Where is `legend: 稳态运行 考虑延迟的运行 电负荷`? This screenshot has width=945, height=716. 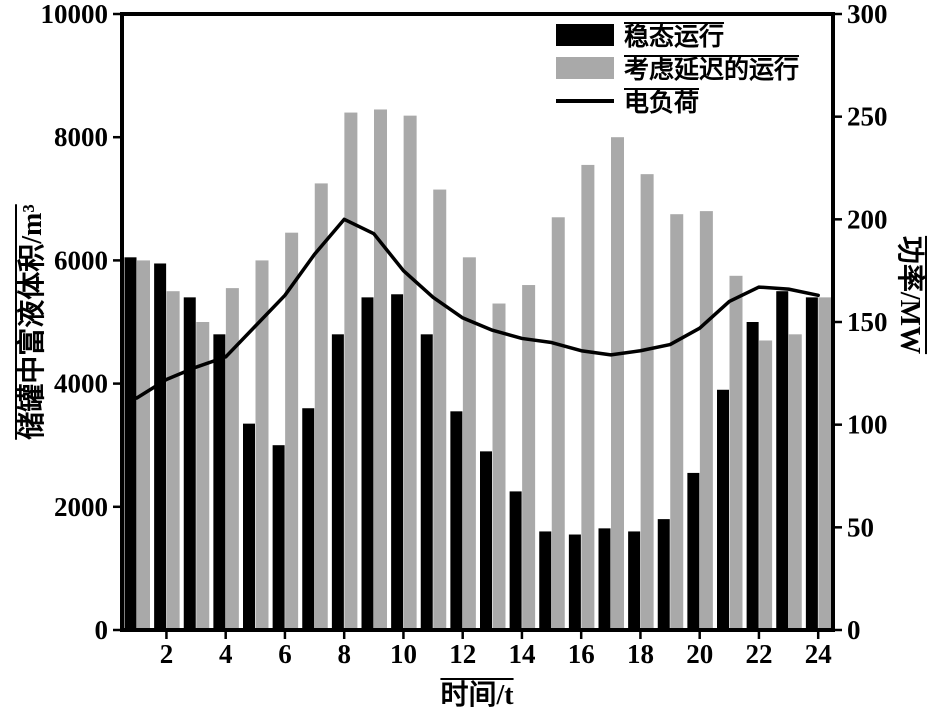
legend: 稳态运行 考虑延迟的运行 电负荷 is located at coordinates (677, 69).